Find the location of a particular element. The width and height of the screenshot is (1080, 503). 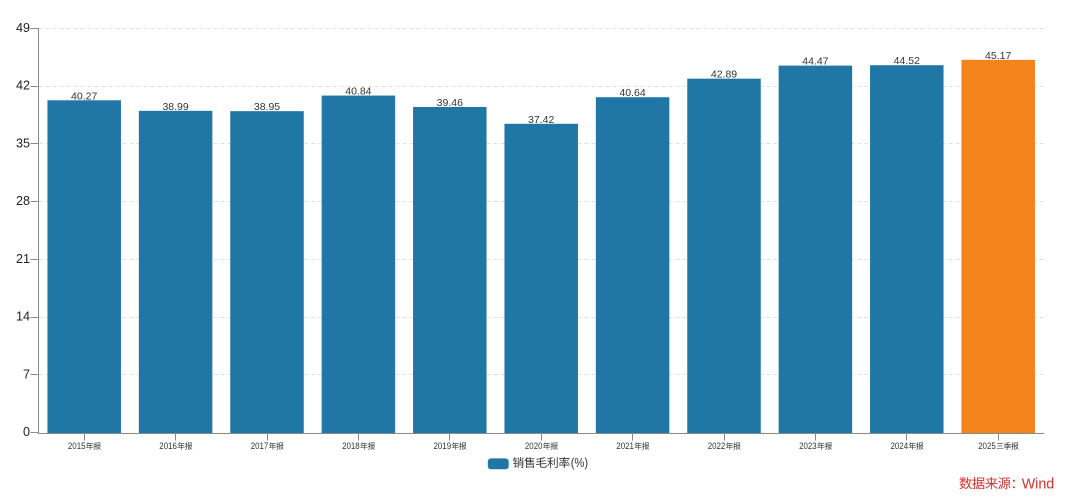

svg-text: 42 is located at coordinates (23, 86).